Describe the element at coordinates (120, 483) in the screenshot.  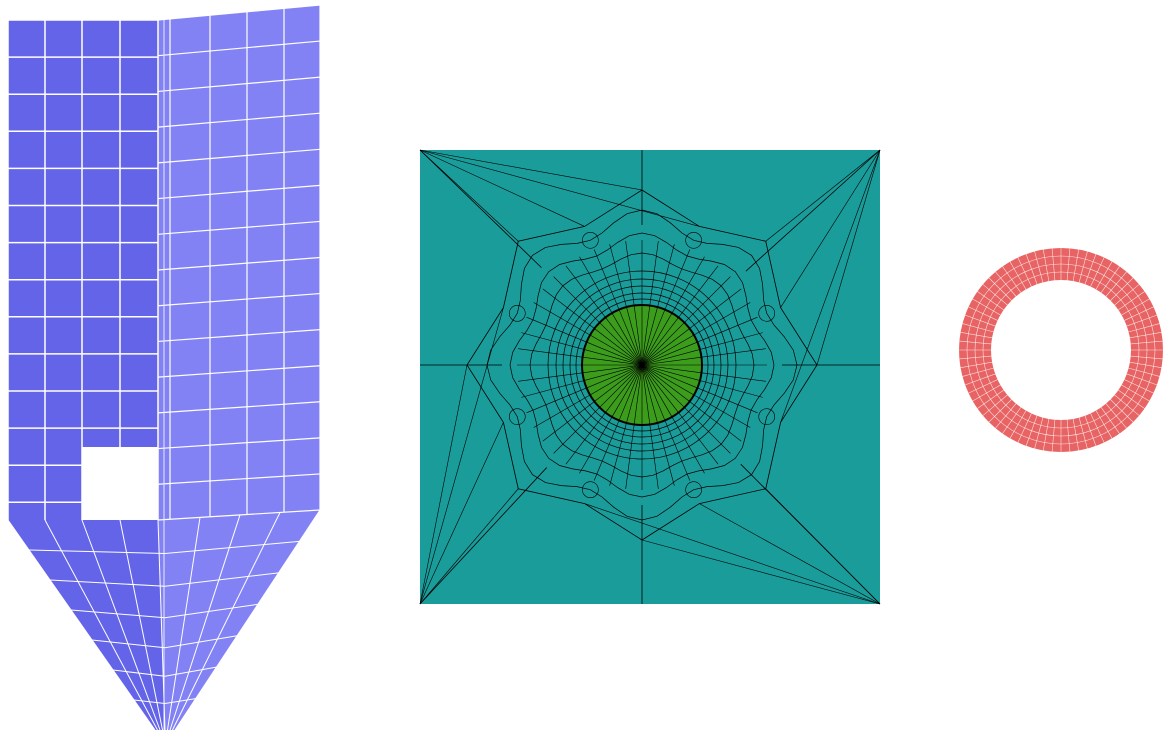
I see `silo-opening` at that location.